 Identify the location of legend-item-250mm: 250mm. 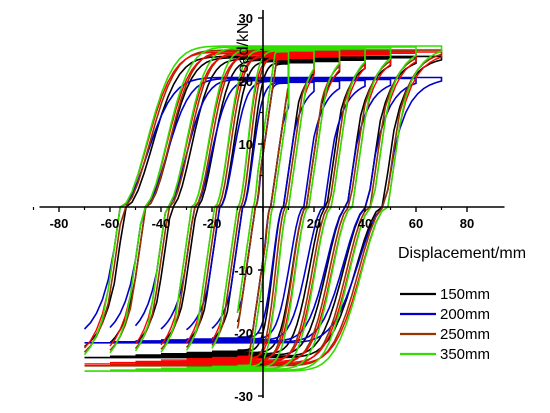
(445, 334).